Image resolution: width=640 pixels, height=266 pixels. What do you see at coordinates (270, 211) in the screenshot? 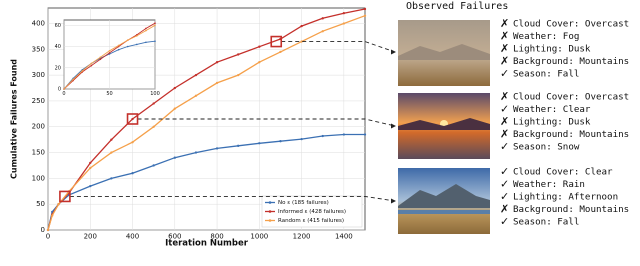
I see `legend-swatch` at bounding box center [270, 211].